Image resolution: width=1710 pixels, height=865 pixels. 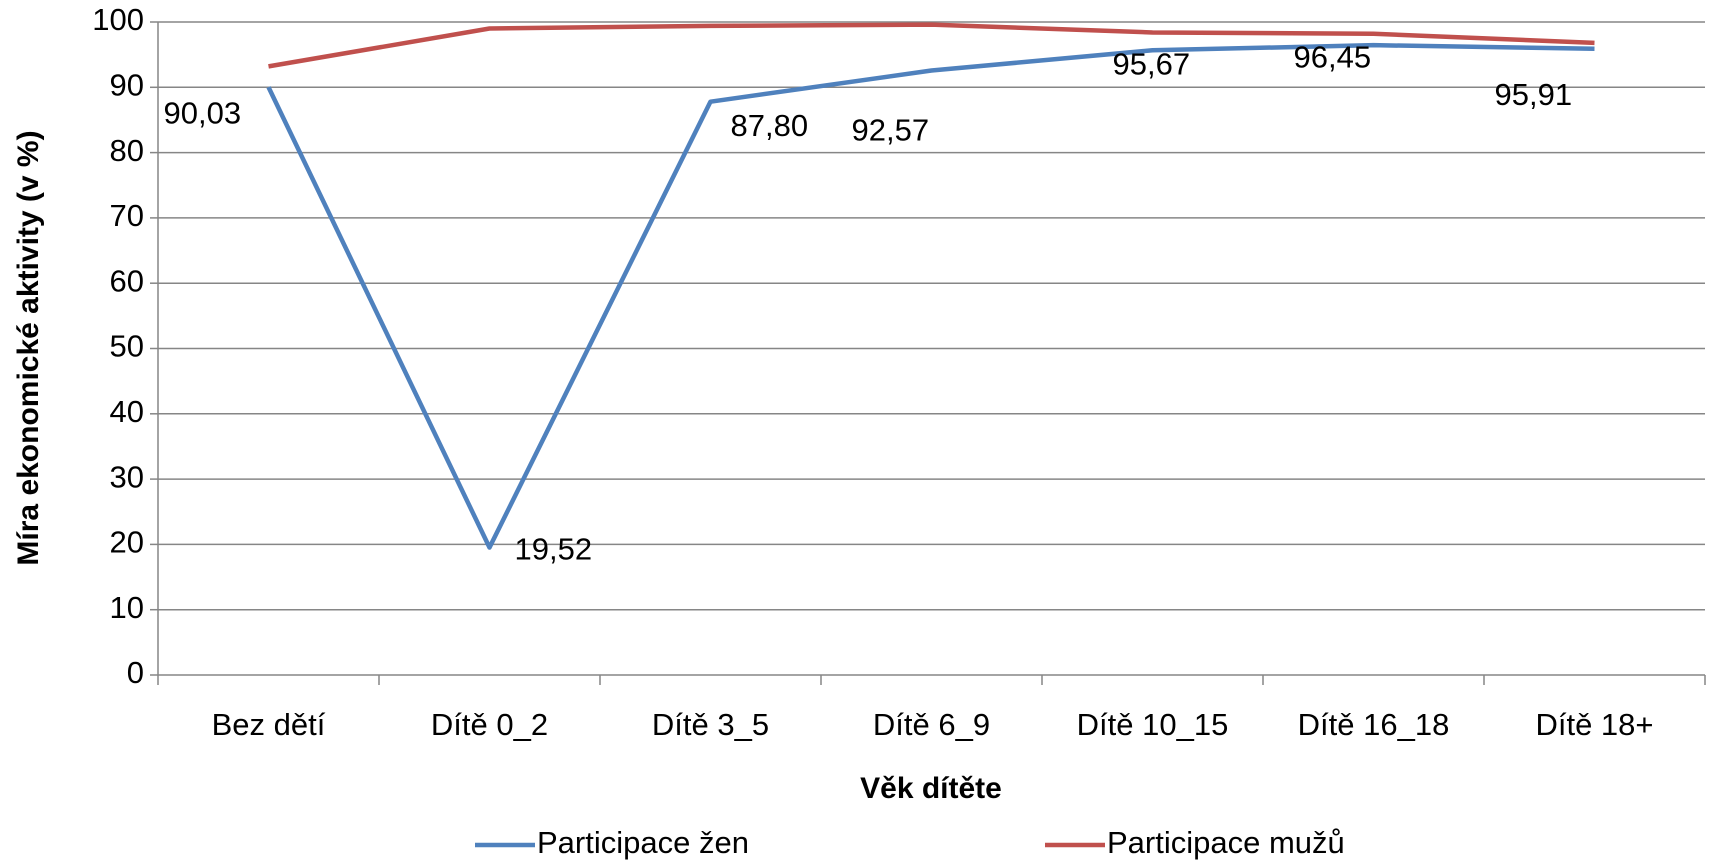 What do you see at coordinates (1152, 63) in the screenshot?
I see `data-label: 95,67` at bounding box center [1152, 63].